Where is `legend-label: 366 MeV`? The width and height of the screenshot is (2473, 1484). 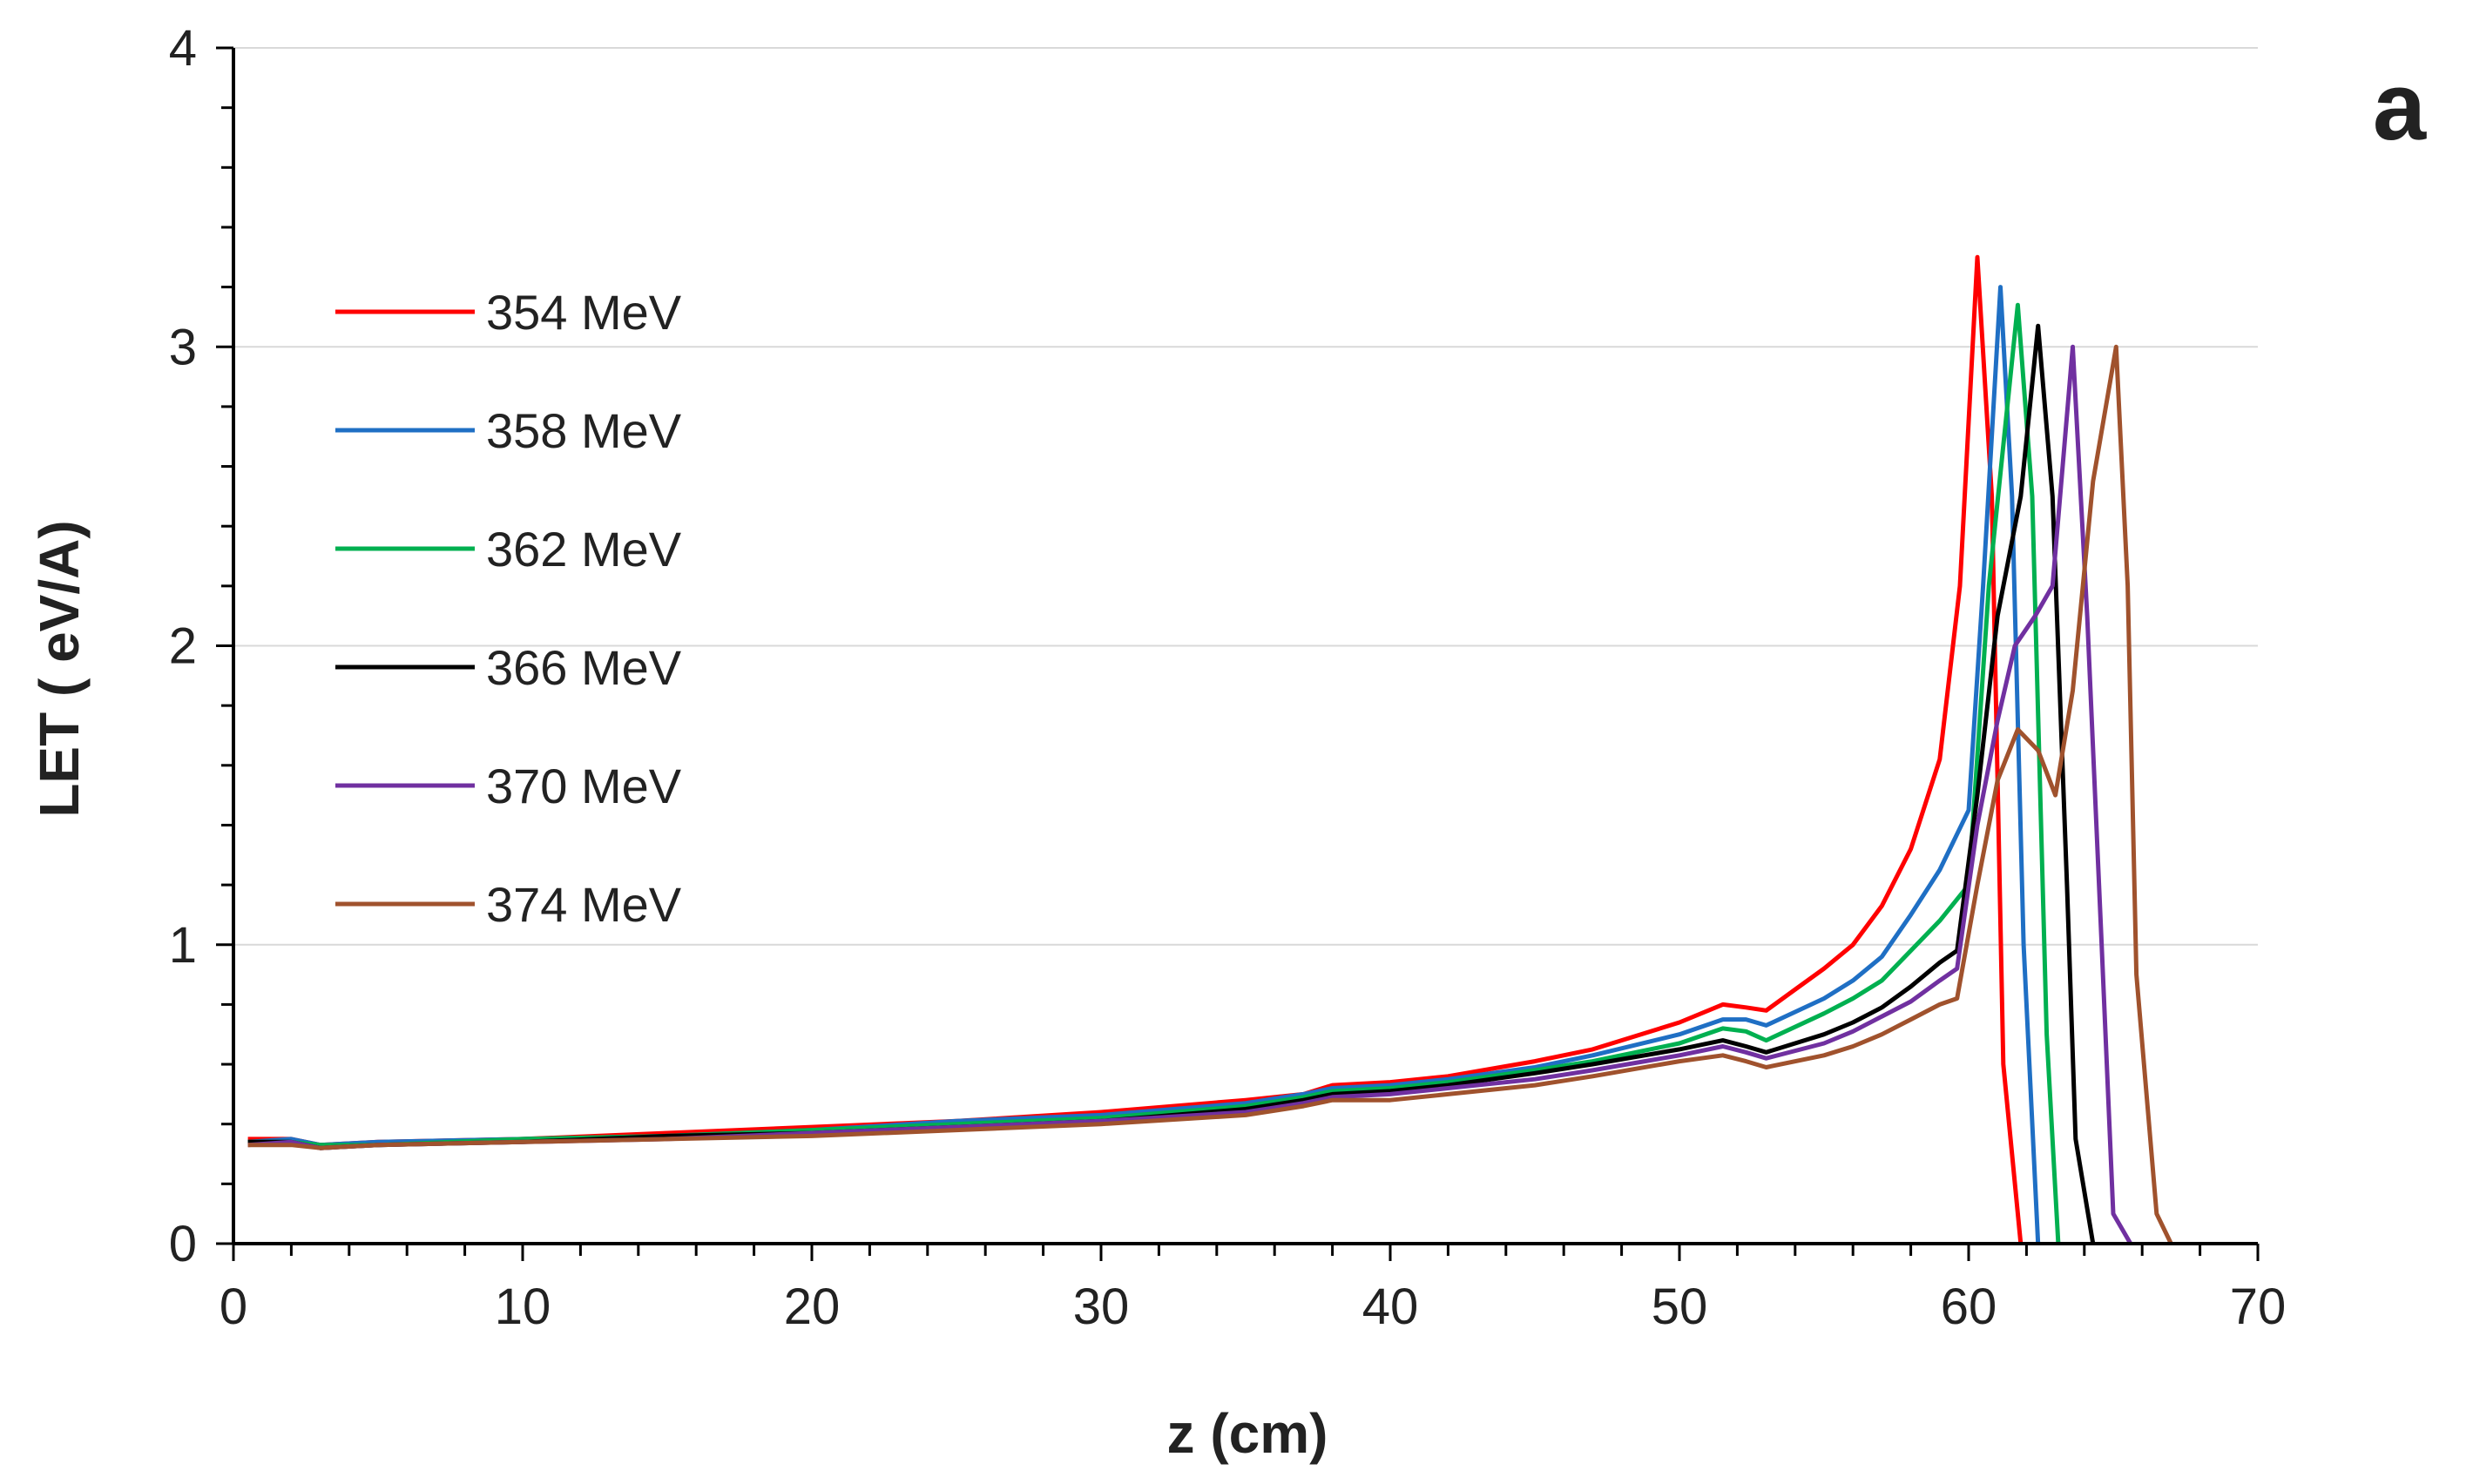 legend-label: 366 MeV is located at coordinates (584, 667).